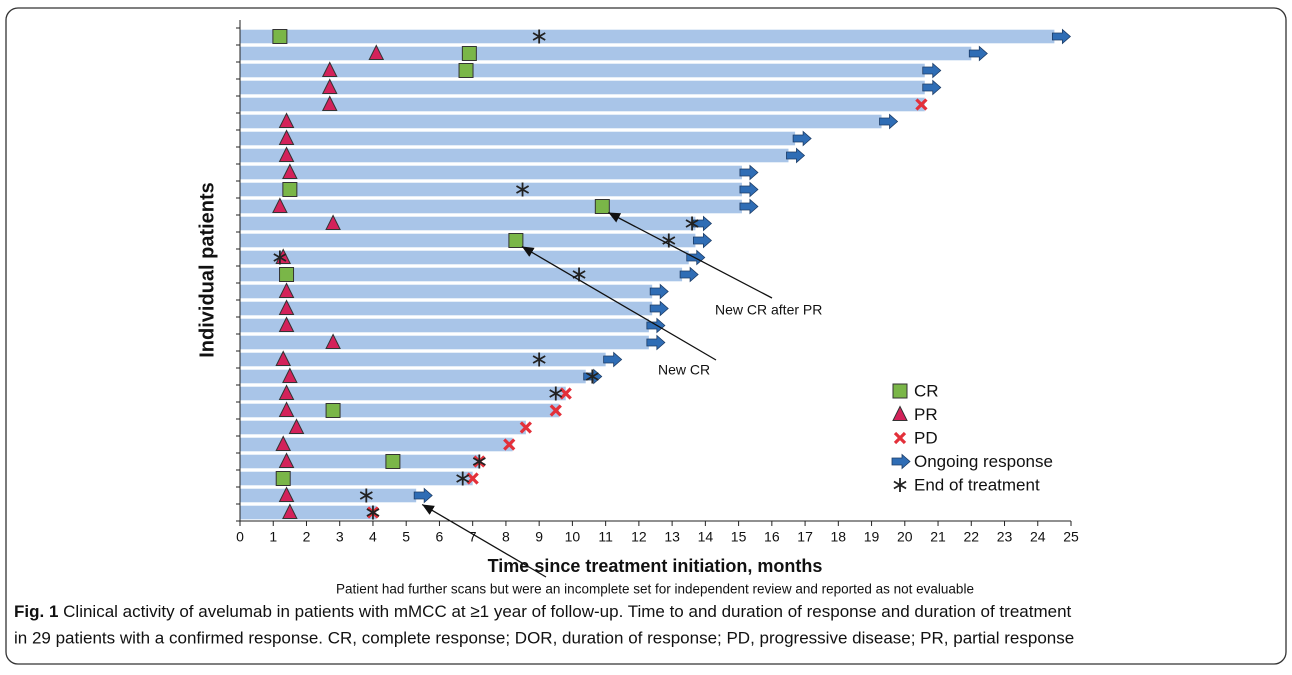 The width and height of the screenshot is (1292, 675). Describe the element at coordinates (539, 537) in the screenshot. I see `x-tick-label: 9` at that location.